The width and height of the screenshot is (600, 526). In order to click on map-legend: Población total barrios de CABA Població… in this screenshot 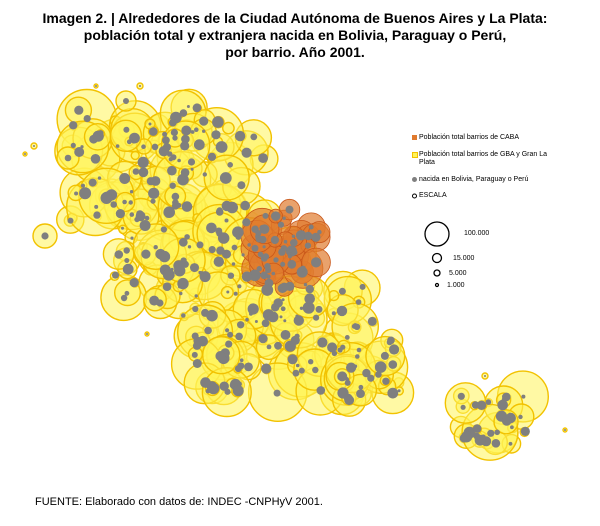, I will do `click(487, 163)`.